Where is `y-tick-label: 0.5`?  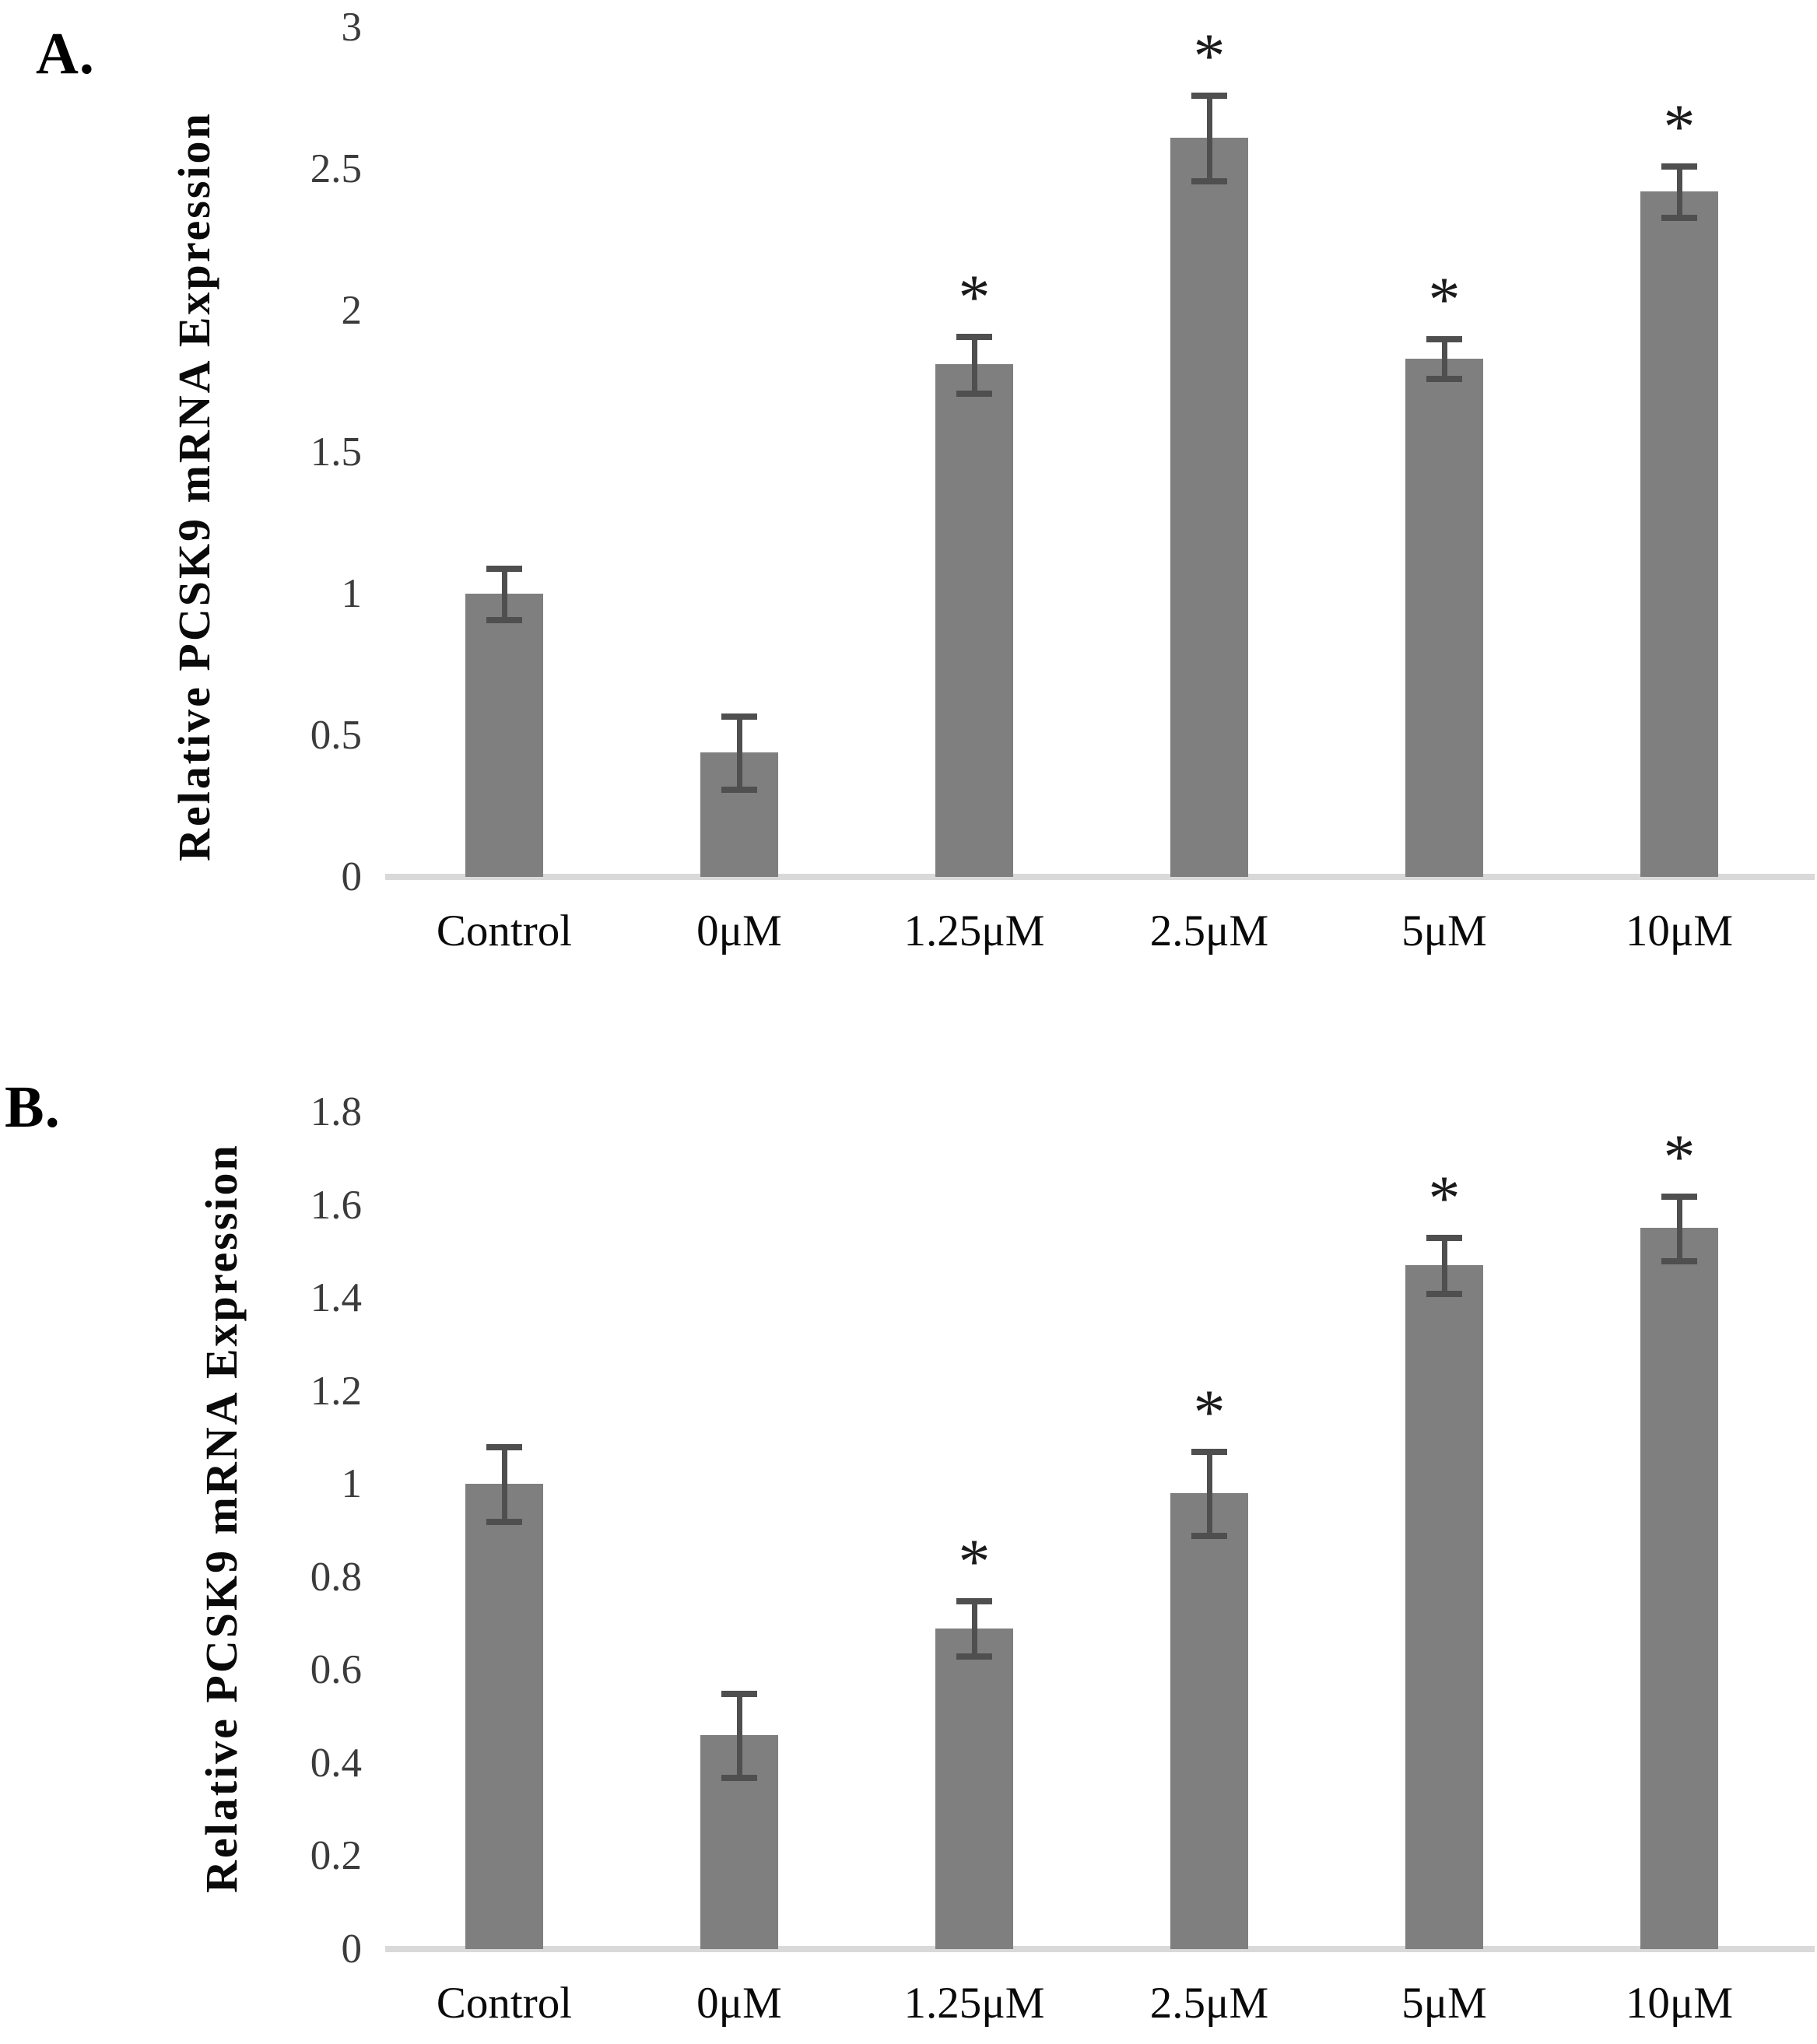
y-tick-label: 0.5 is located at coordinates (336, 736).